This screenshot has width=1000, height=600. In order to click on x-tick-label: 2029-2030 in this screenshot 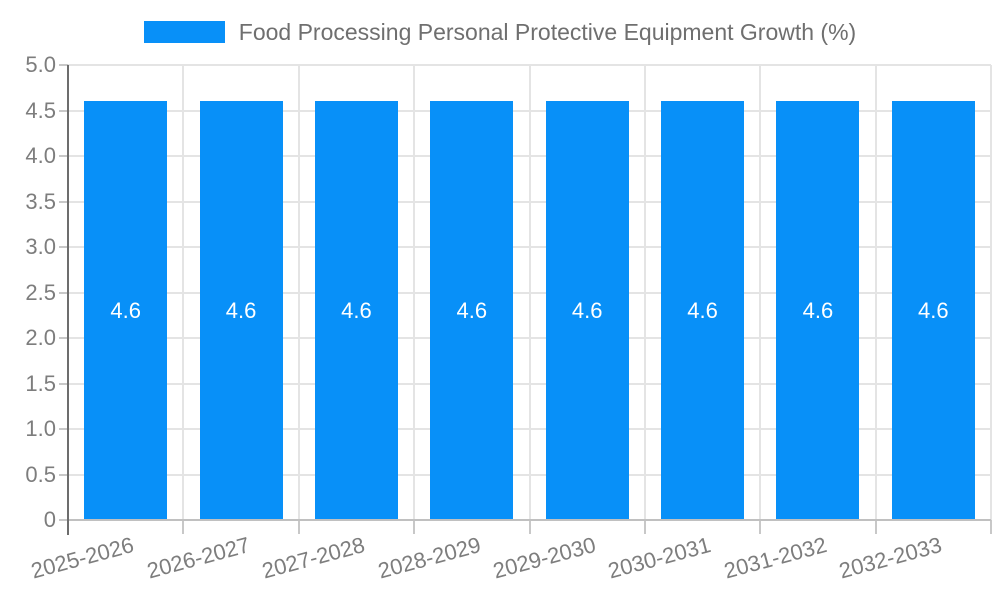, I will do `click(544, 558)`.